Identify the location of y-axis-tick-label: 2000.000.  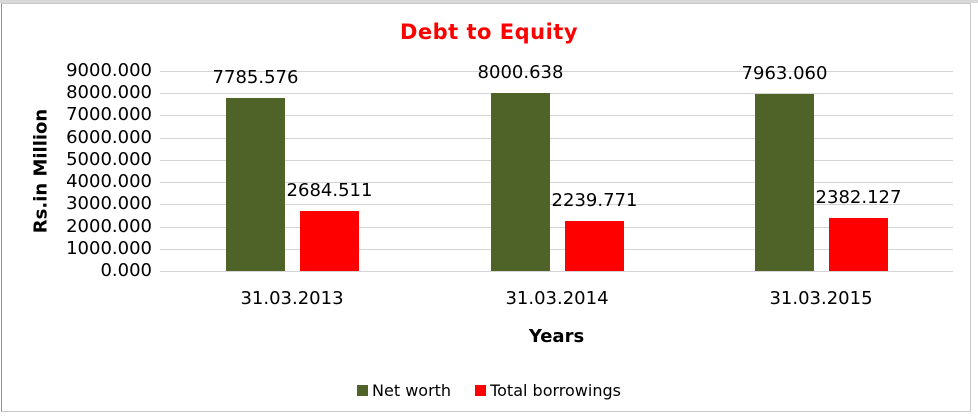
(109, 226).